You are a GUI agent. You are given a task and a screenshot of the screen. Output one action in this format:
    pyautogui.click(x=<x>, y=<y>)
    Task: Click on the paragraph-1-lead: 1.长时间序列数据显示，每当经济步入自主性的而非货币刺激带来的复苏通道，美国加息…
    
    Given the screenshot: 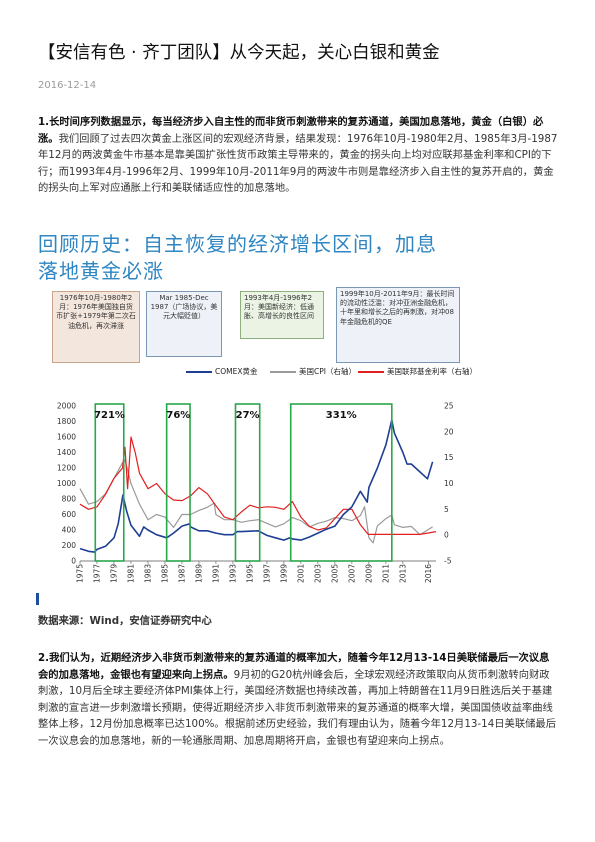 What is the action you would take?
    pyautogui.click(x=291, y=130)
    